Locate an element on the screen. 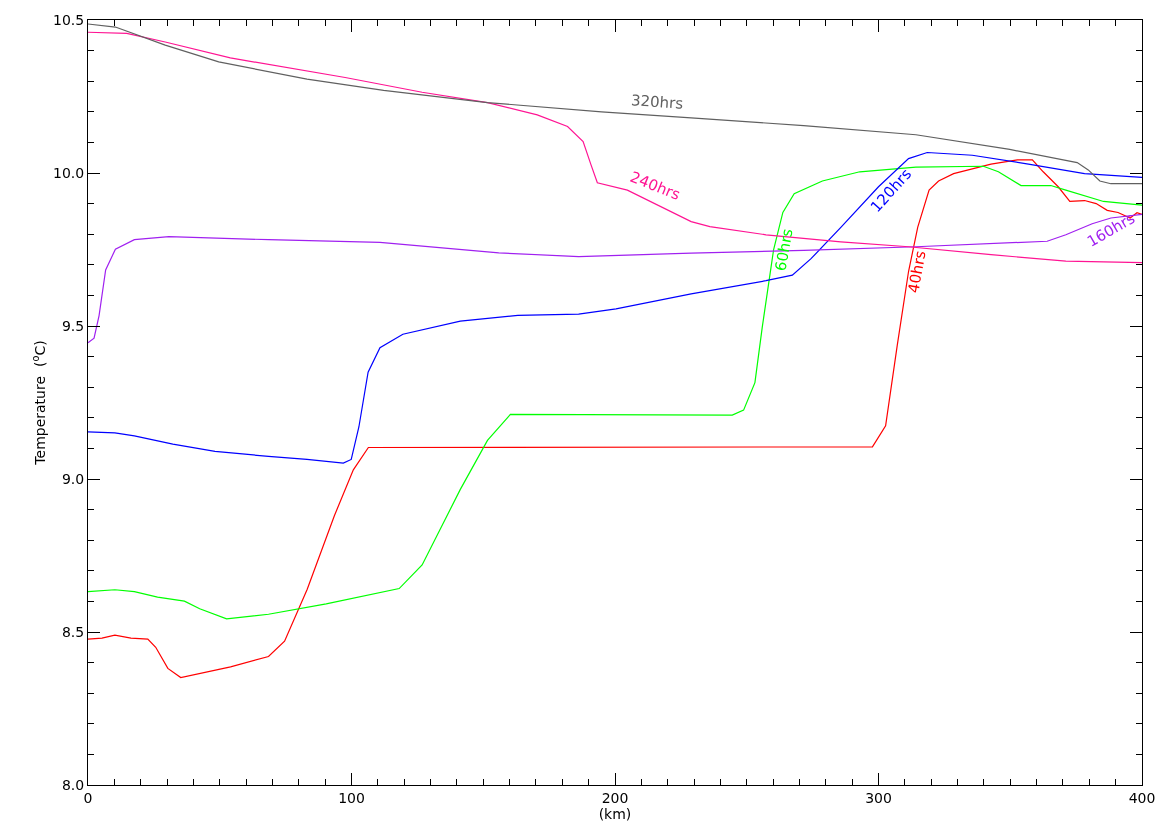  x-axis-title: (km) is located at coordinates (615, 814).